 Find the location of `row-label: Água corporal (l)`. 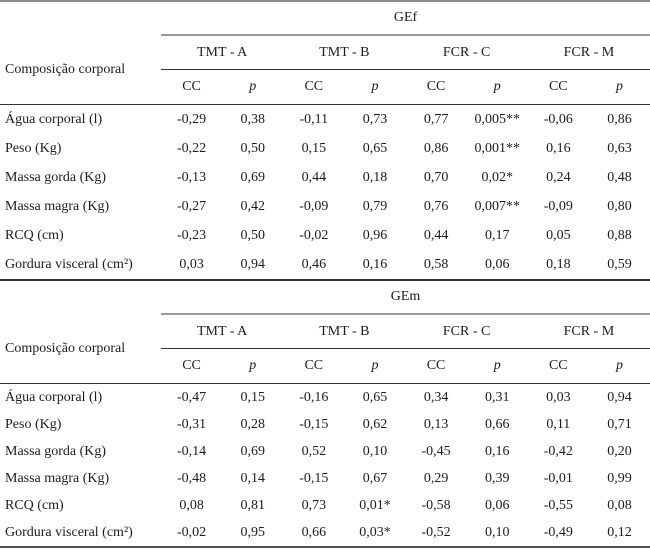

row-label: Água corporal (l) is located at coordinates (54, 397).